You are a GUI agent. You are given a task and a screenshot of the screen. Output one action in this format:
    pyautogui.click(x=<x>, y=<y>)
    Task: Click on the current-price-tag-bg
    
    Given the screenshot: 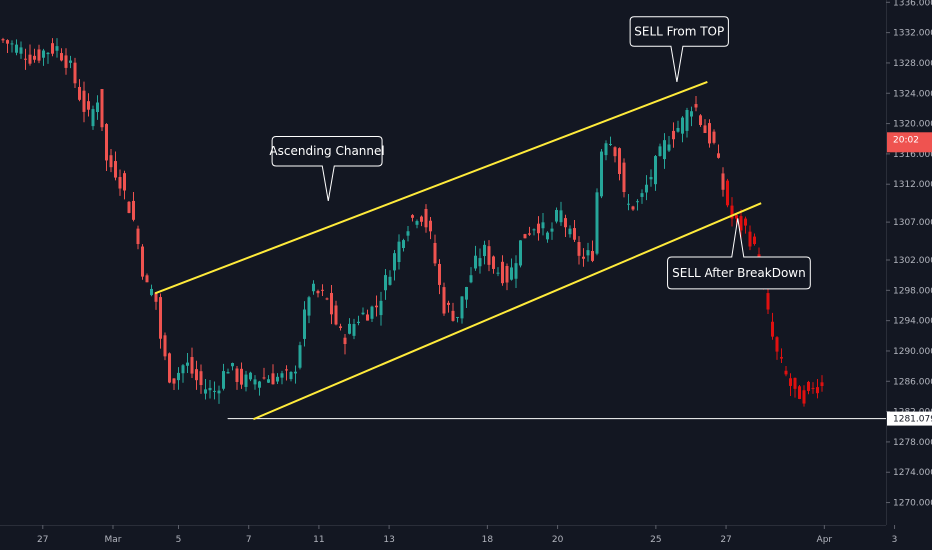 What is the action you would take?
    pyautogui.click(x=909, y=142)
    